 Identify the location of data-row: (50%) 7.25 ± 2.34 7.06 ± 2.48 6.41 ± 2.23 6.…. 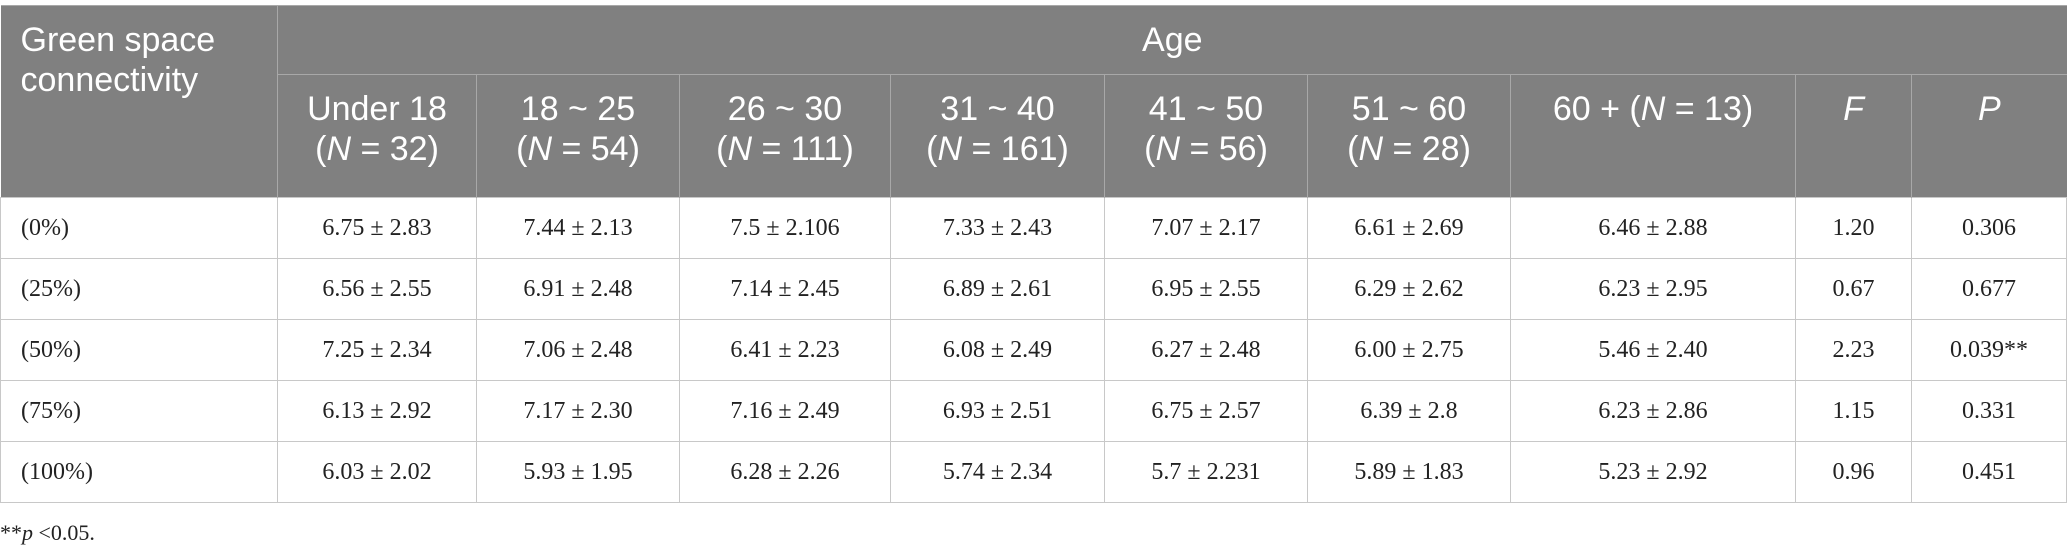
(1034, 350).